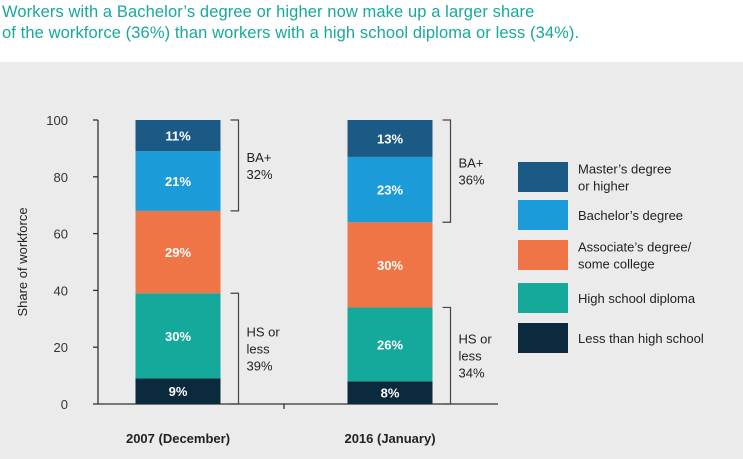 This screenshot has width=743, height=459. I want to click on y-axis-title: Share of workforce, so click(22, 261).